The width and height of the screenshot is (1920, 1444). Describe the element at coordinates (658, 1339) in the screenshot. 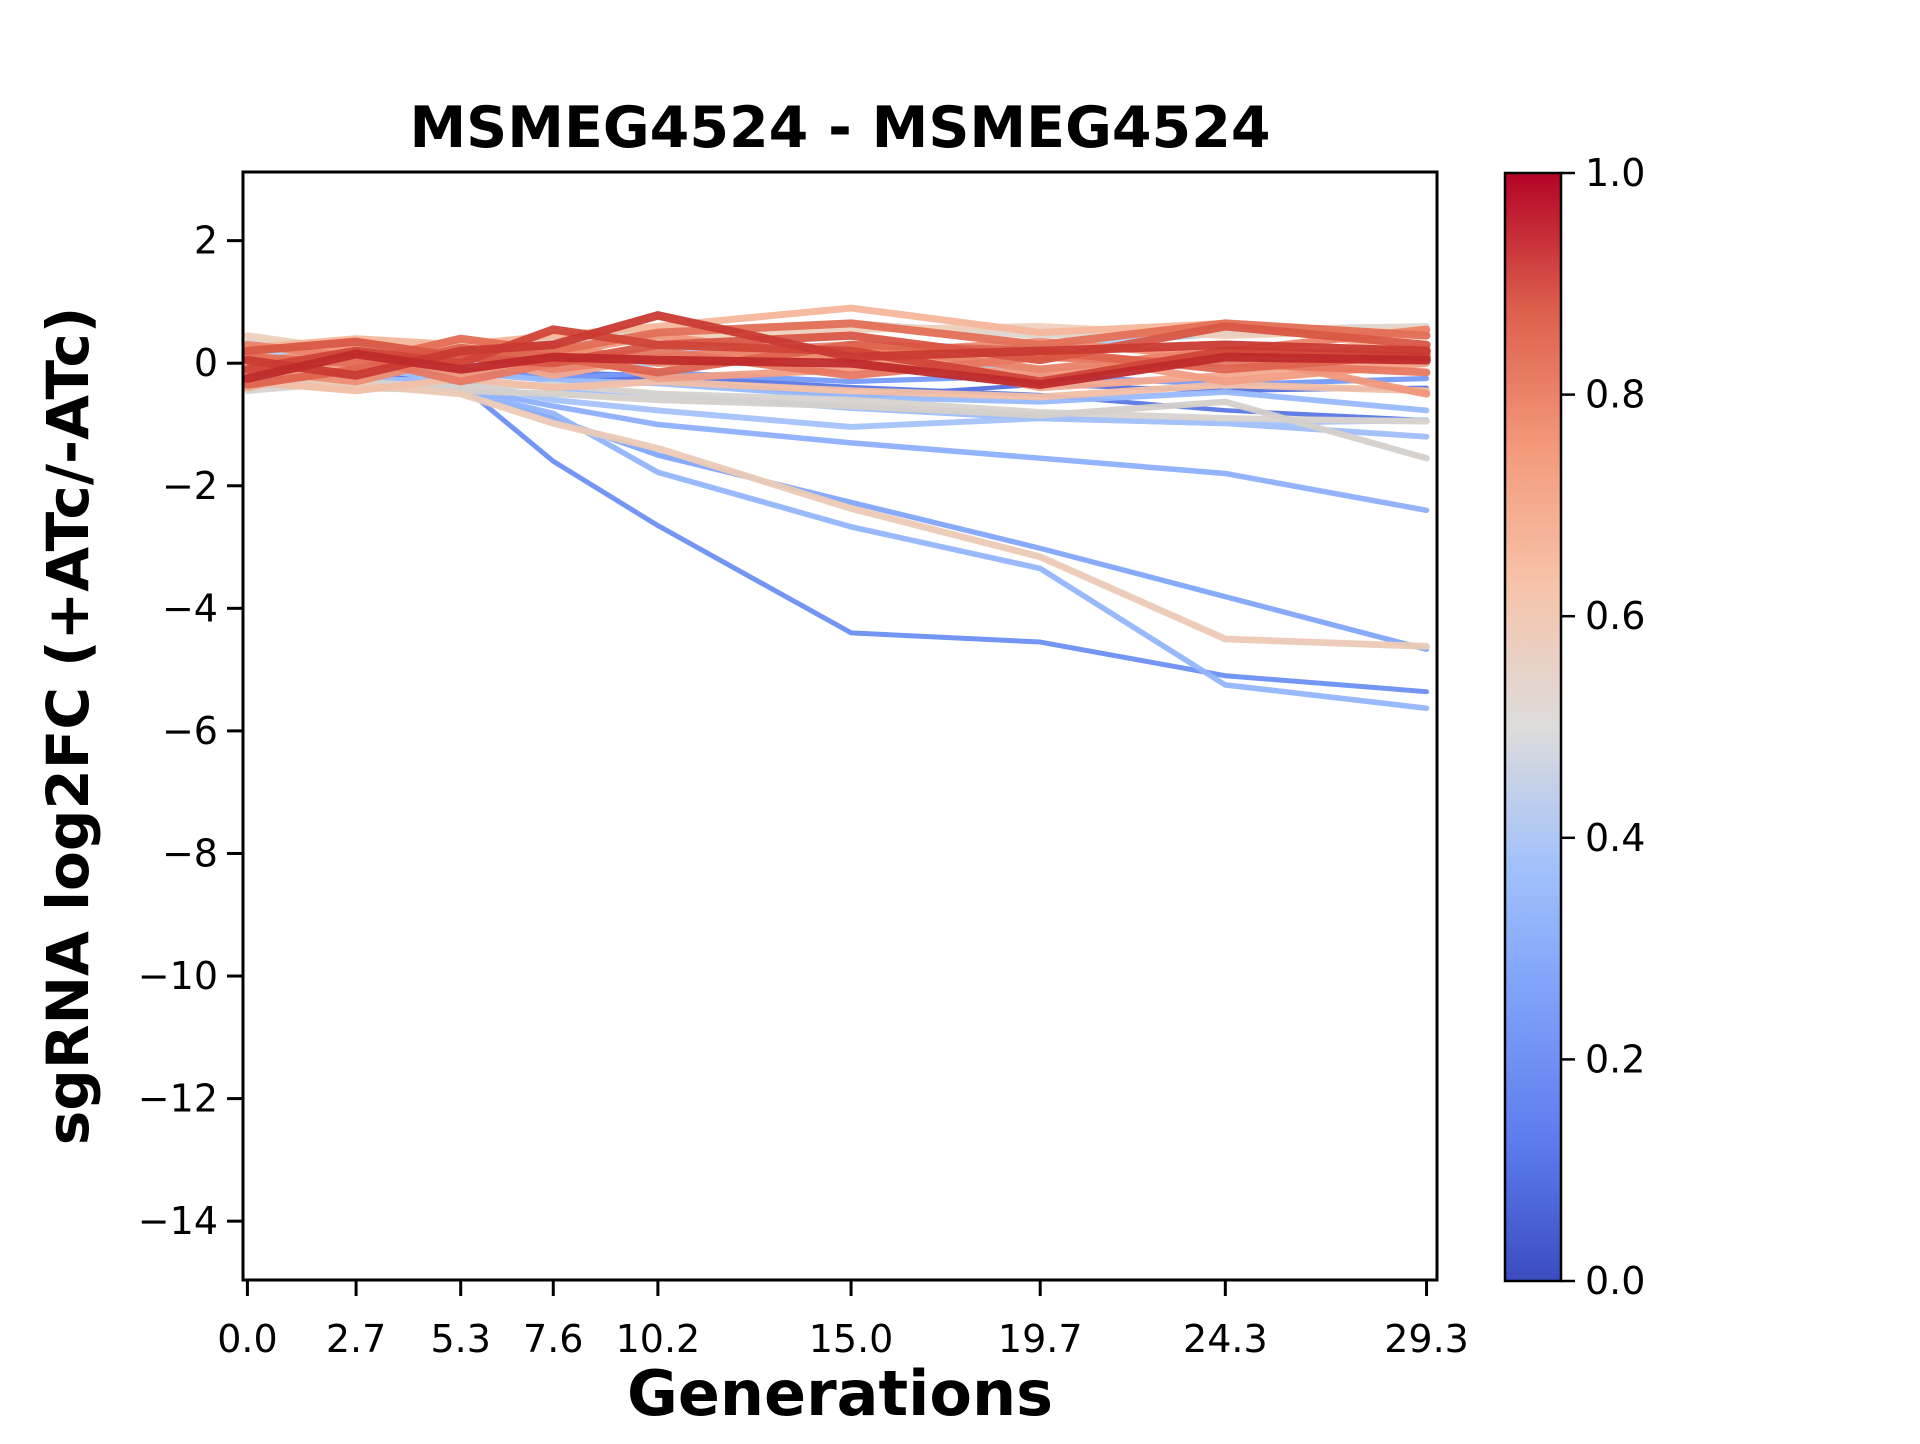

I see `x-tick-label: 10.2` at that location.